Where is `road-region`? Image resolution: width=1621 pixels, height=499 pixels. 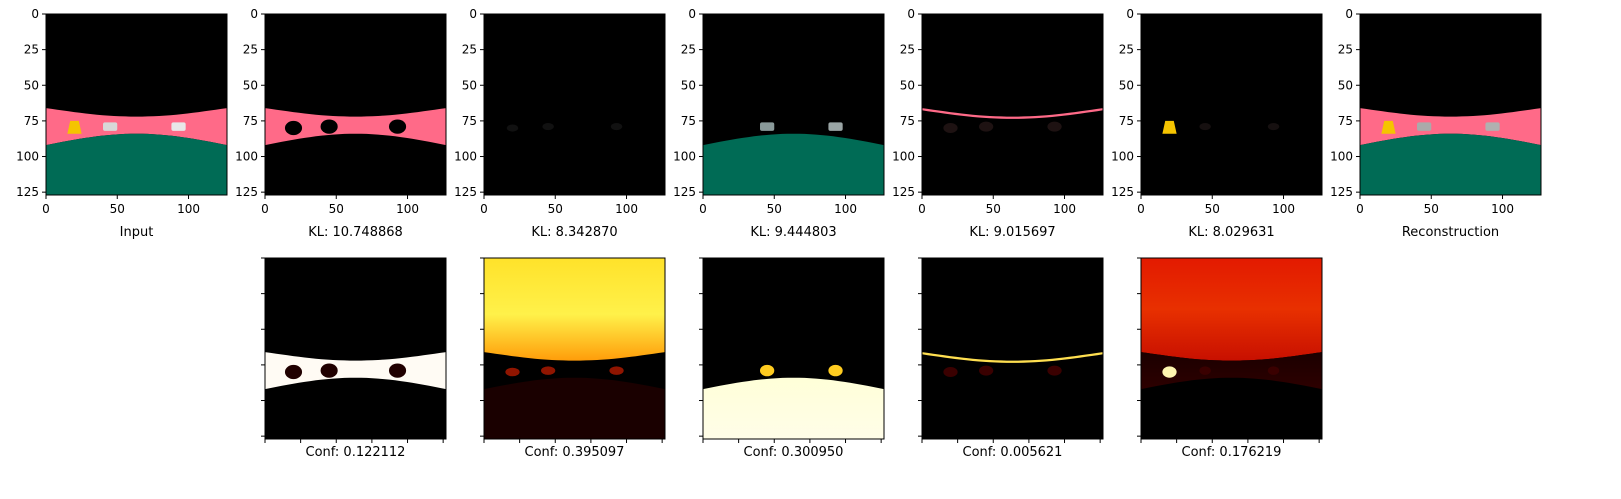 road-region is located at coordinates (1450, 127).